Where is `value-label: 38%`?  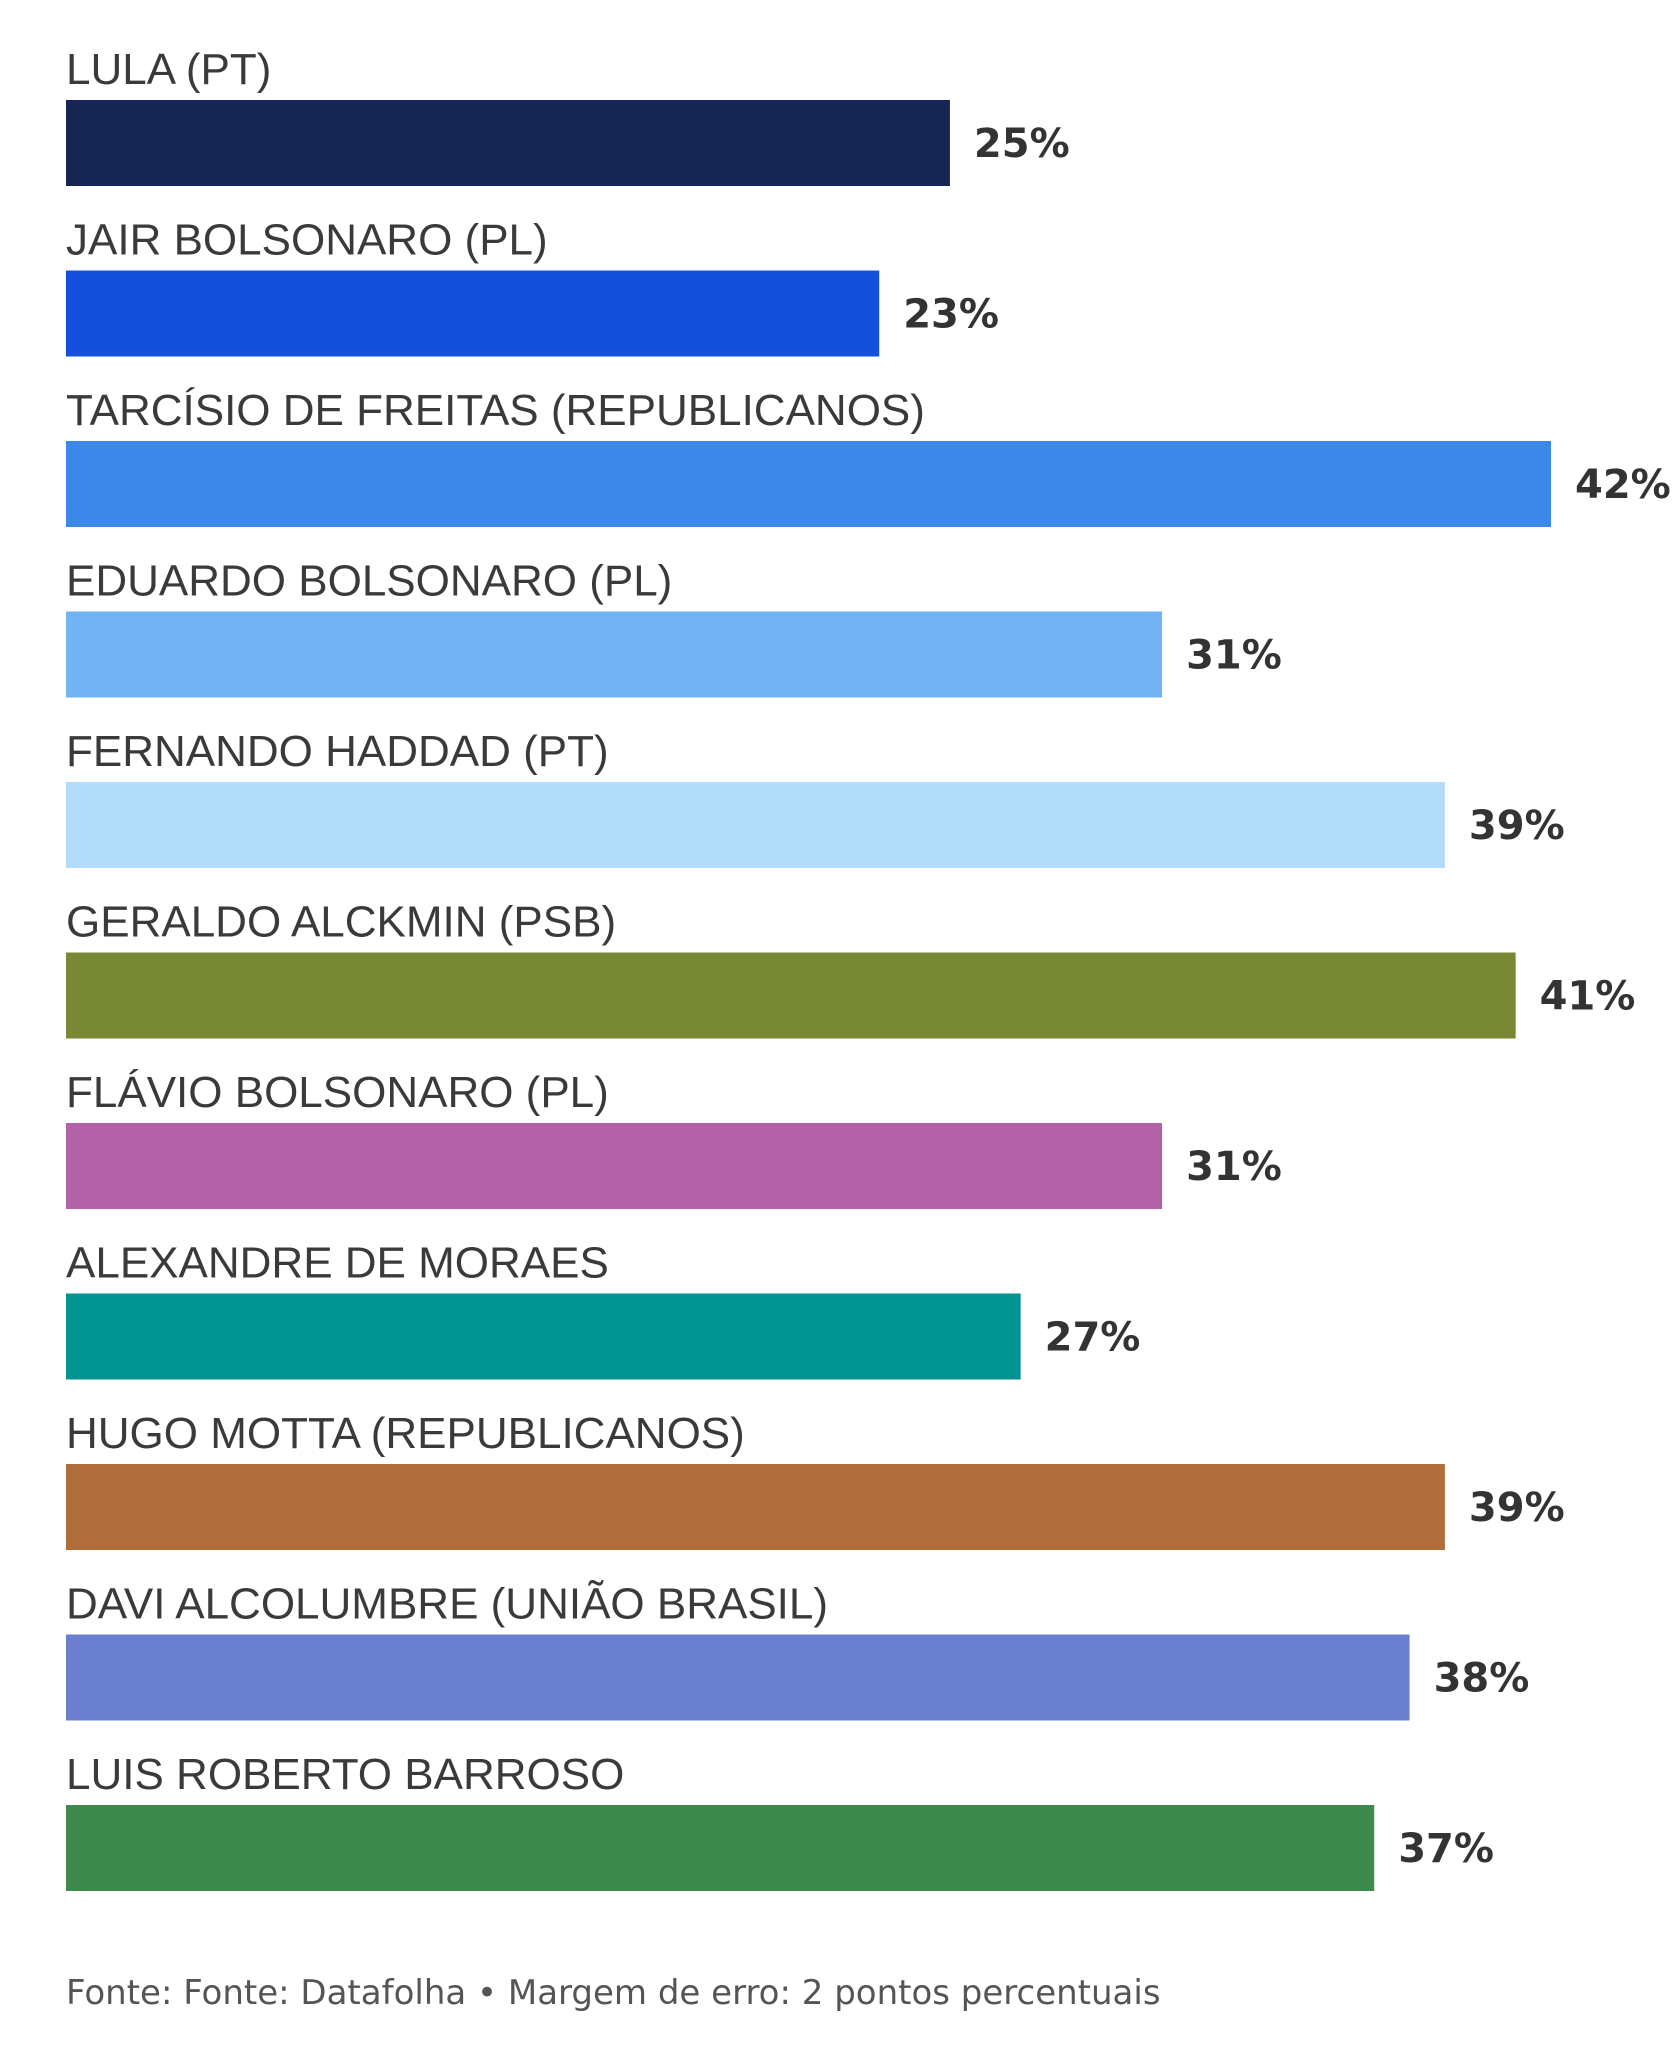
value-label: 38% is located at coordinates (1482, 1679).